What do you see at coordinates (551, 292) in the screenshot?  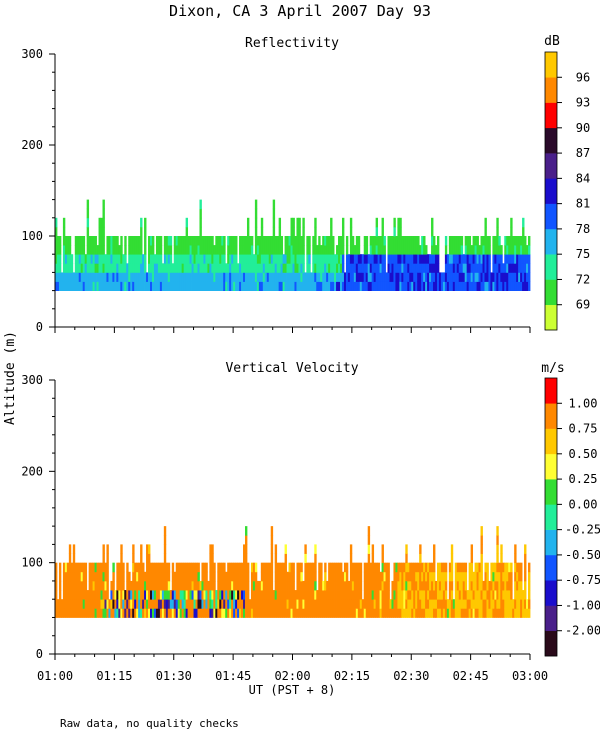 I see `colorbar-swatch` at bounding box center [551, 292].